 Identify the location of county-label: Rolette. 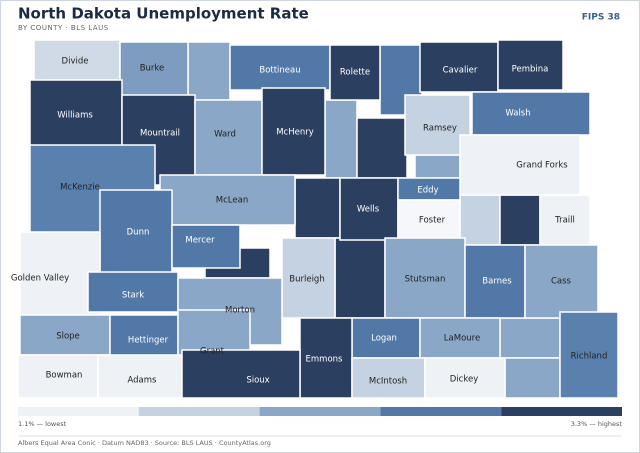
(355, 73).